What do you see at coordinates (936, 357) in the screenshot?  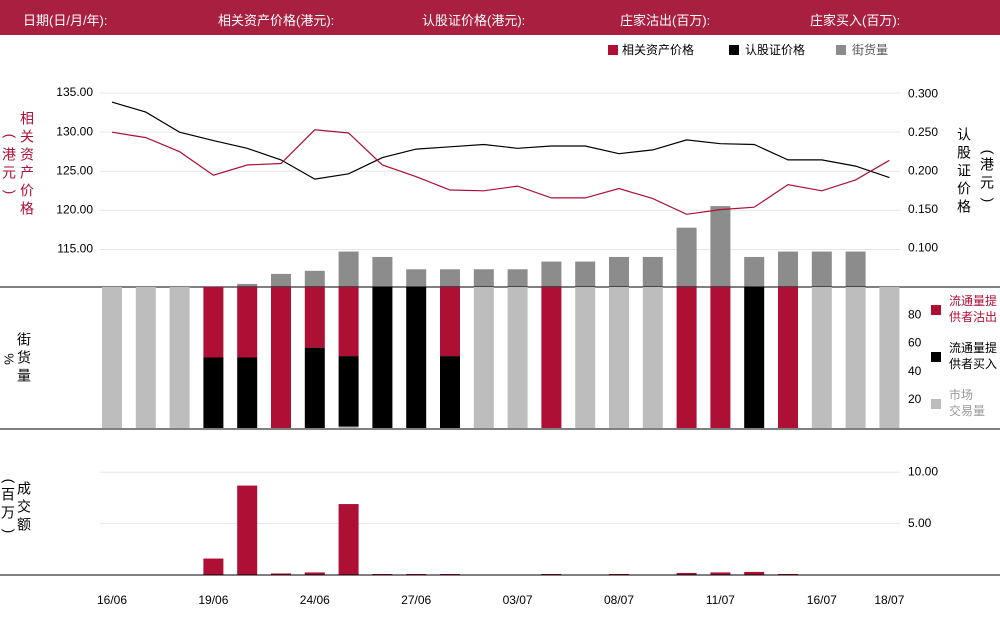 I see `legend-swatch-buy` at bounding box center [936, 357].